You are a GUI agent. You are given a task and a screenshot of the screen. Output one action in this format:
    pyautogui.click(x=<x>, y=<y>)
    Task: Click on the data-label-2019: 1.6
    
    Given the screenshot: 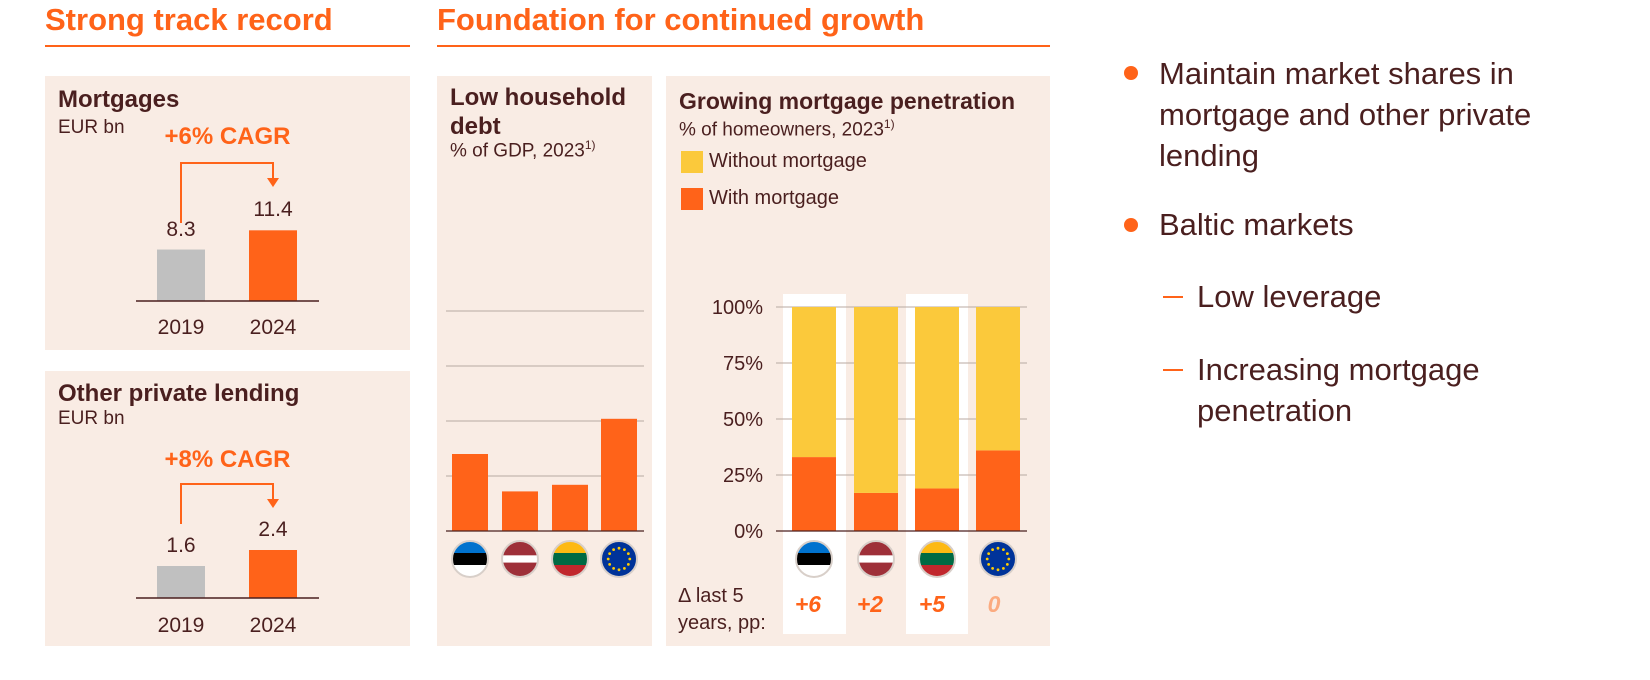 What is the action you would take?
    pyautogui.click(x=181, y=545)
    